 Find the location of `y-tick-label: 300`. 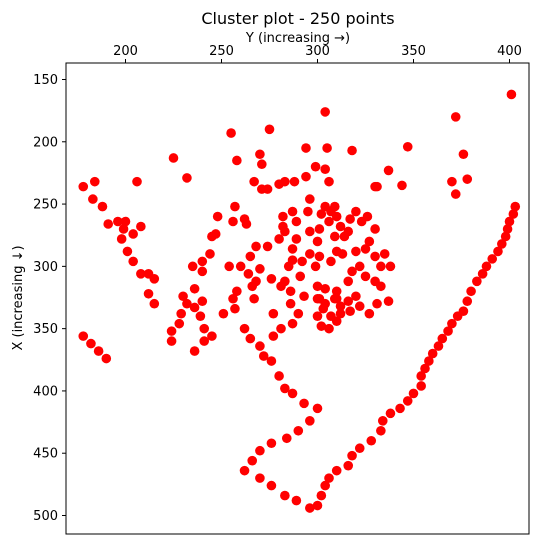

y-tick-label: 300 is located at coordinates (45, 267).